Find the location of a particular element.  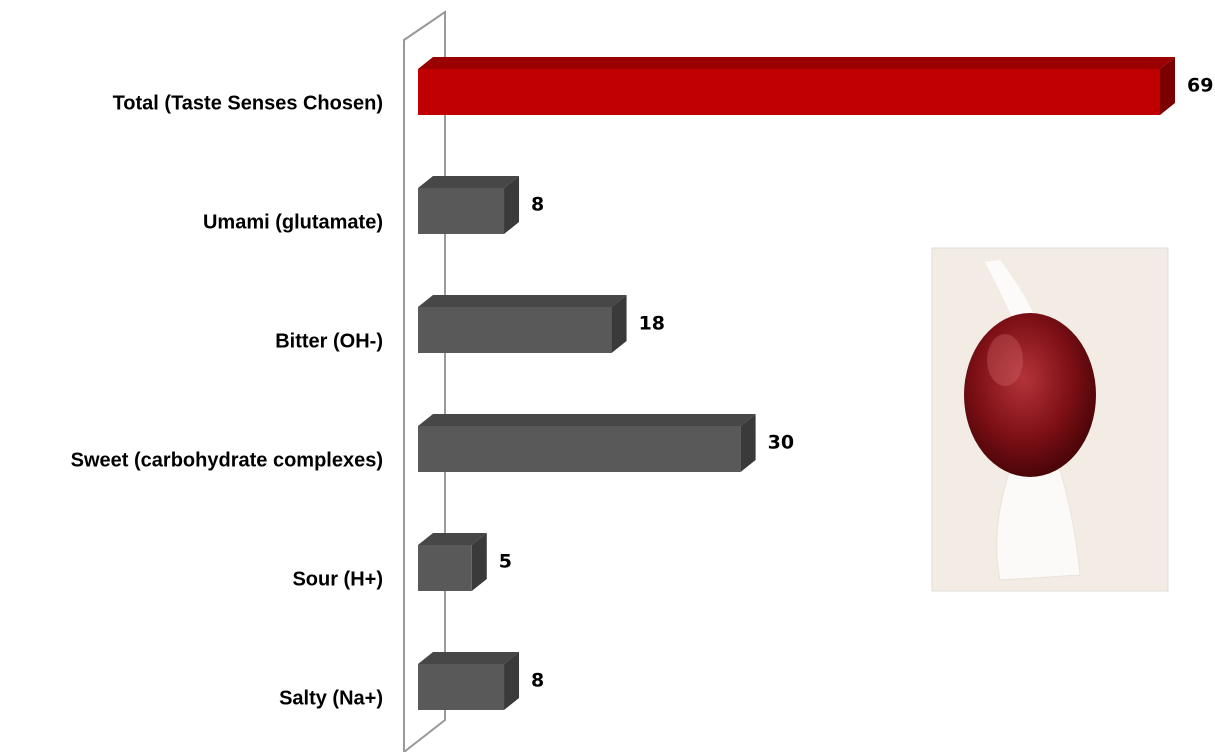

category-label: Umami (glutamate) is located at coordinates (293, 222).